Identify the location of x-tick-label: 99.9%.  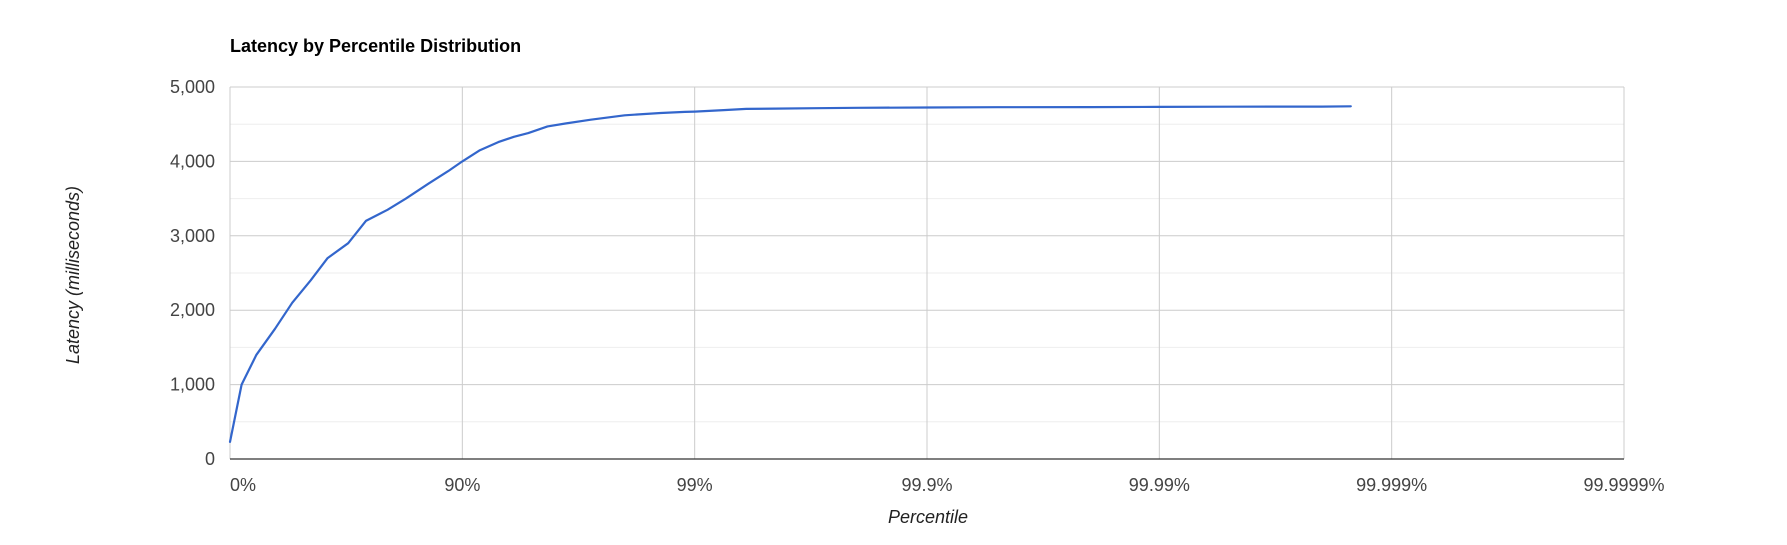
(926, 485).